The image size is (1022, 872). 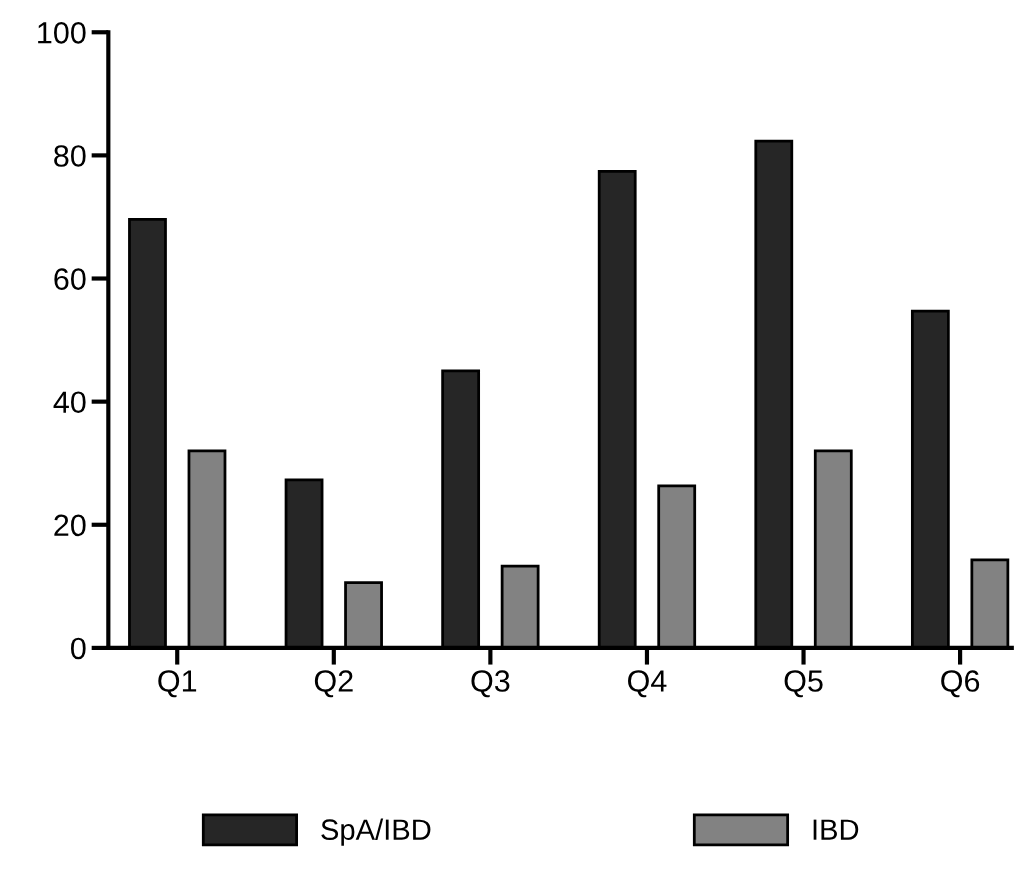 What do you see at coordinates (647, 684) in the screenshot?
I see `x-tick-label: Q4` at bounding box center [647, 684].